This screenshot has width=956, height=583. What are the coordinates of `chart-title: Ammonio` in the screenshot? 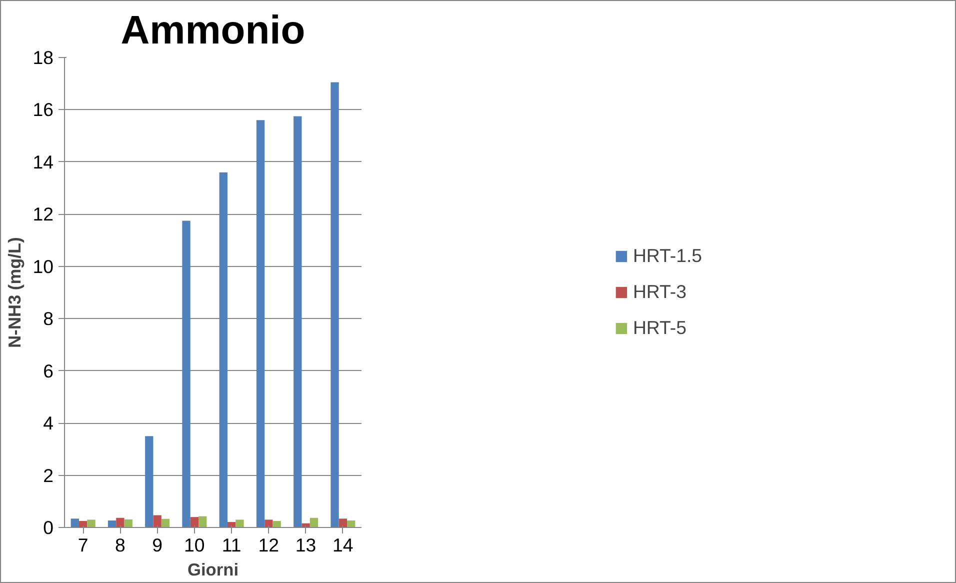 It's located at (213, 30).